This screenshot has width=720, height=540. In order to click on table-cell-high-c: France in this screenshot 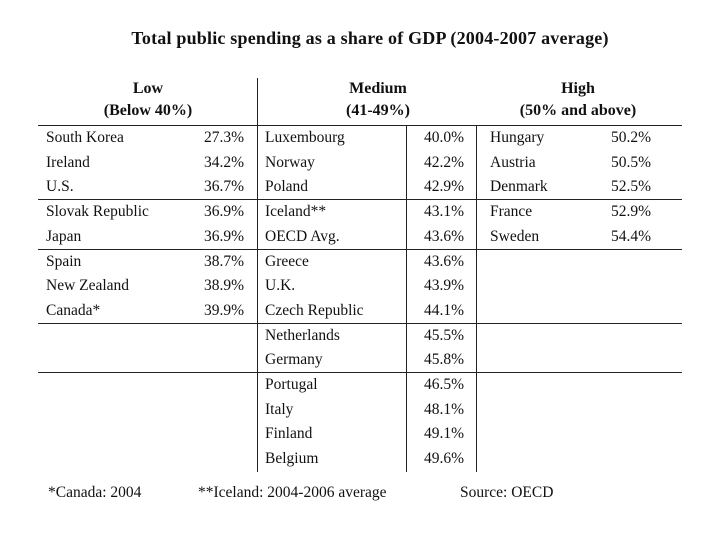, I will do `click(511, 212)`.